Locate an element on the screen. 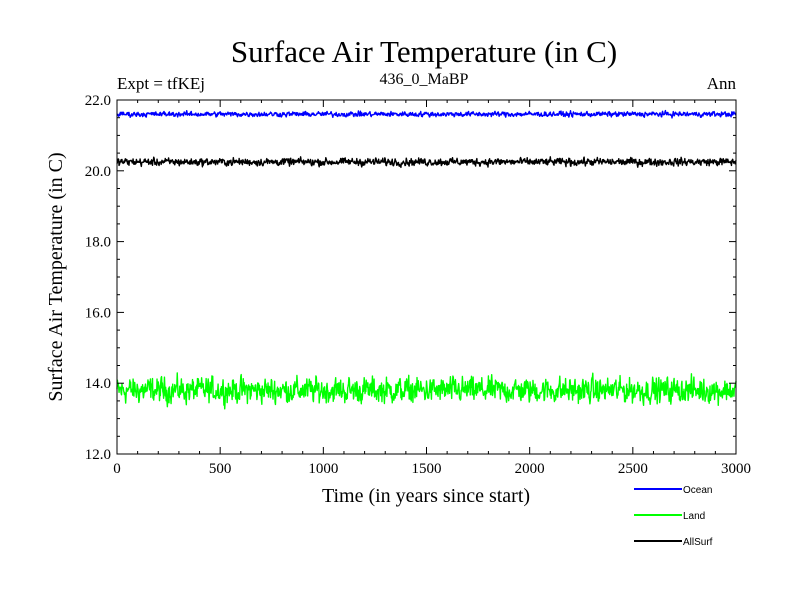  y-tick-label: 22.0 is located at coordinates (98, 101).